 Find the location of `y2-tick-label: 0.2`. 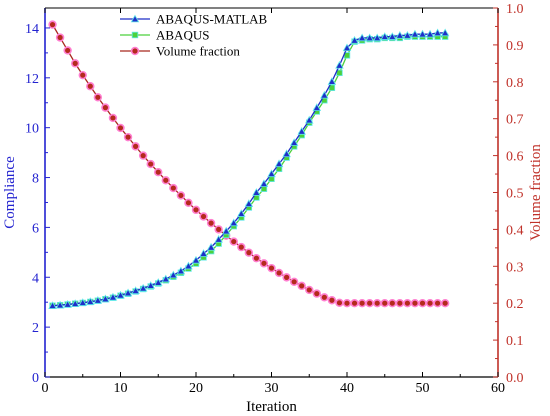

y2-tick-label: 0.2 is located at coordinates (515, 304).